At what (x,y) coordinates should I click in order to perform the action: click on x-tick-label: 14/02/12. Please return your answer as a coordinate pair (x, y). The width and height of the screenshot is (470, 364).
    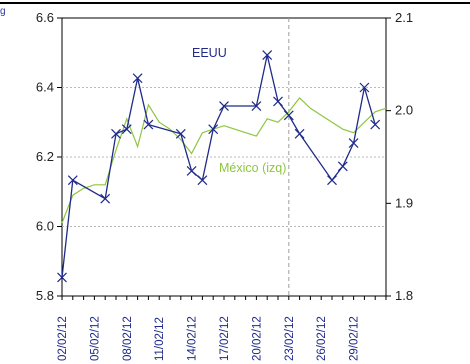
    Looking at the image, I should click on (193, 338).